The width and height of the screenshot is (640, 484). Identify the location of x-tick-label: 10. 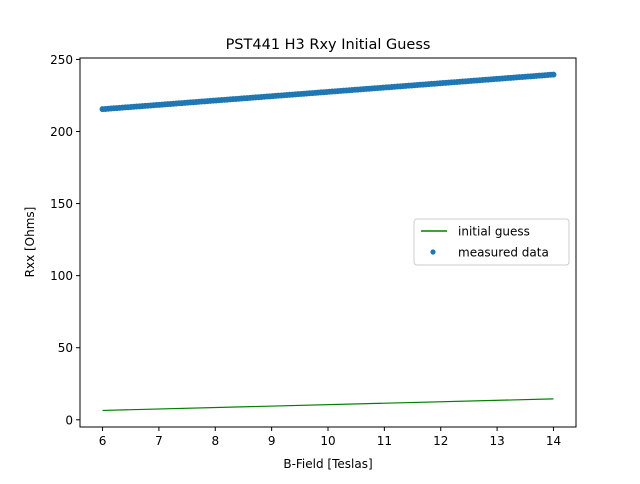
(327, 441).